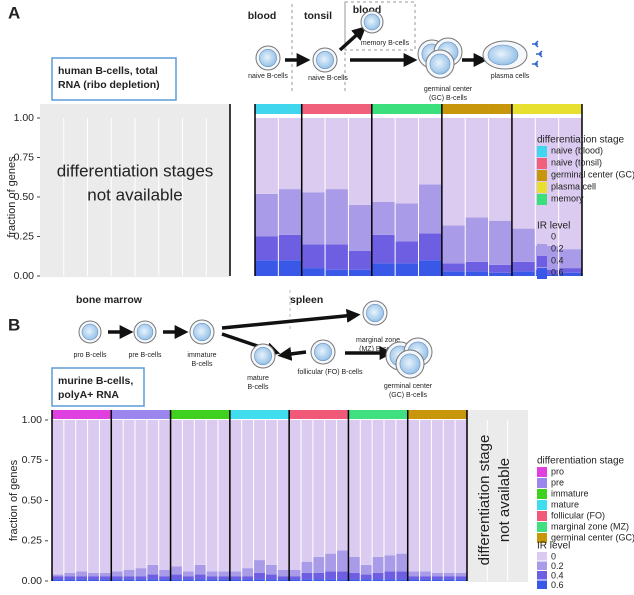  I want to click on y-tick-label: 0.00, so click(24, 276).